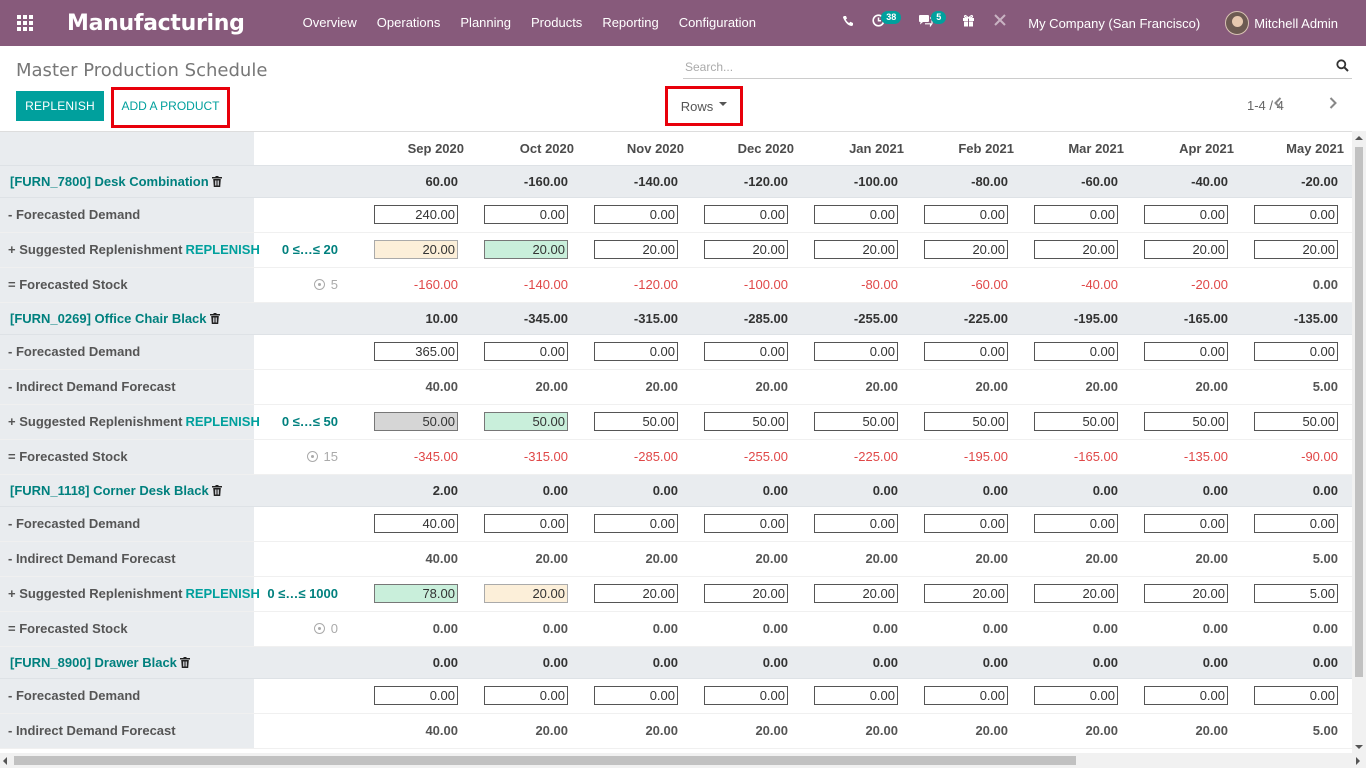 This screenshot has height=768, width=1366. What do you see at coordinates (1358, 761) in the screenshot?
I see `scroll-right-arrow-icon` at bounding box center [1358, 761].